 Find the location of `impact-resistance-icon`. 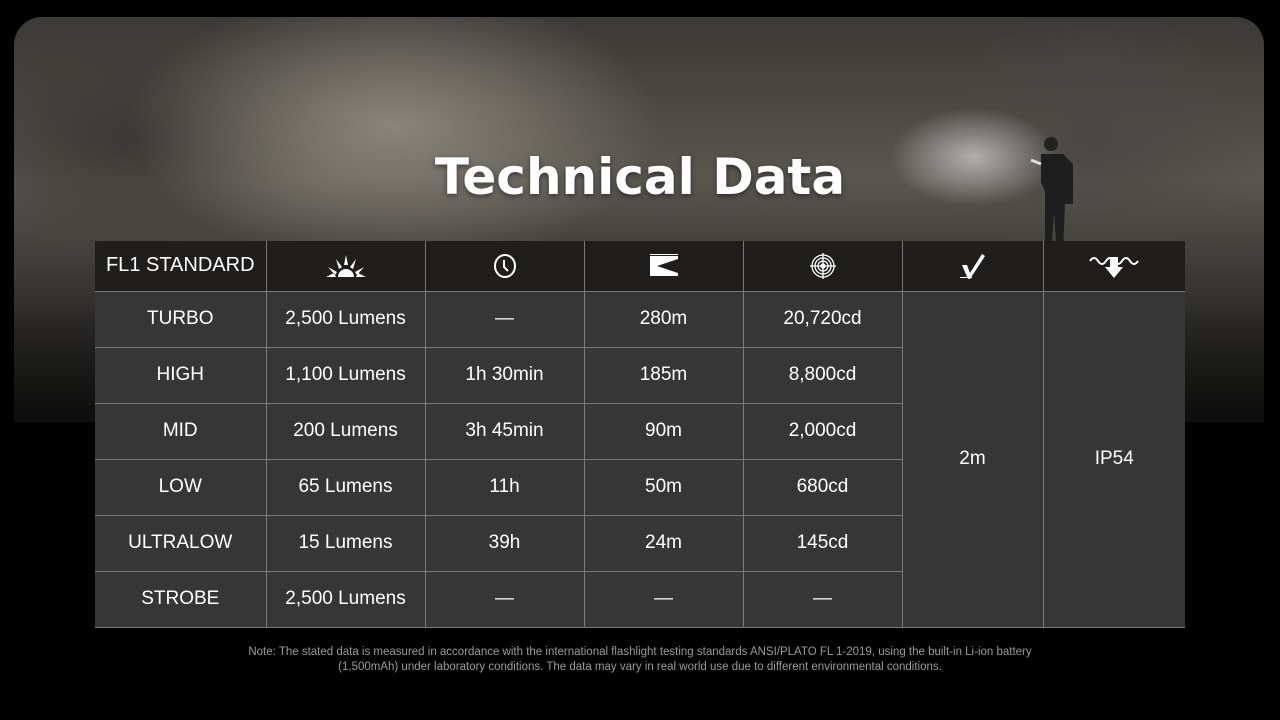

impact-resistance-icon is located at coordinates (972, 266).